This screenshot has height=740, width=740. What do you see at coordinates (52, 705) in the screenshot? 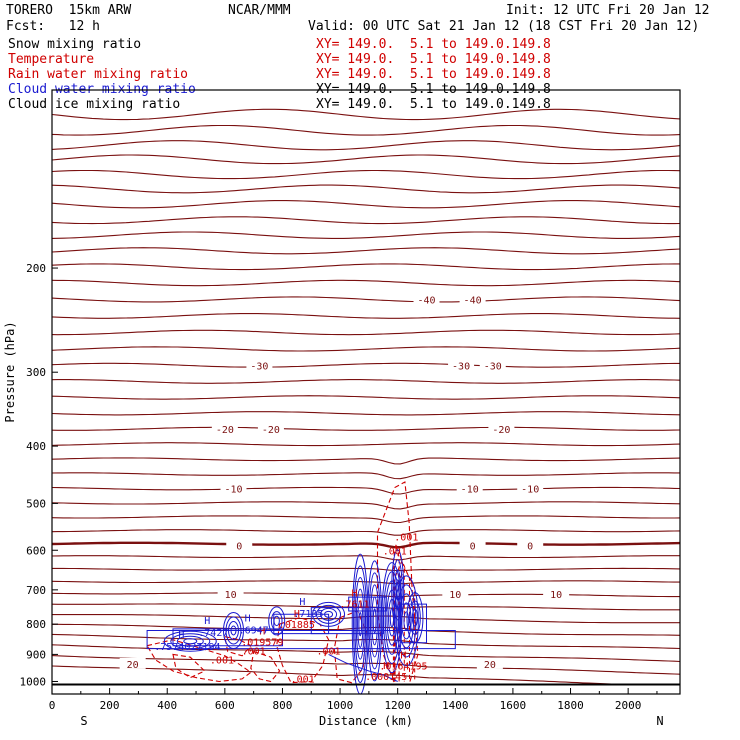
I see `x-tick-label: 0` at bounding box center [52, 705].